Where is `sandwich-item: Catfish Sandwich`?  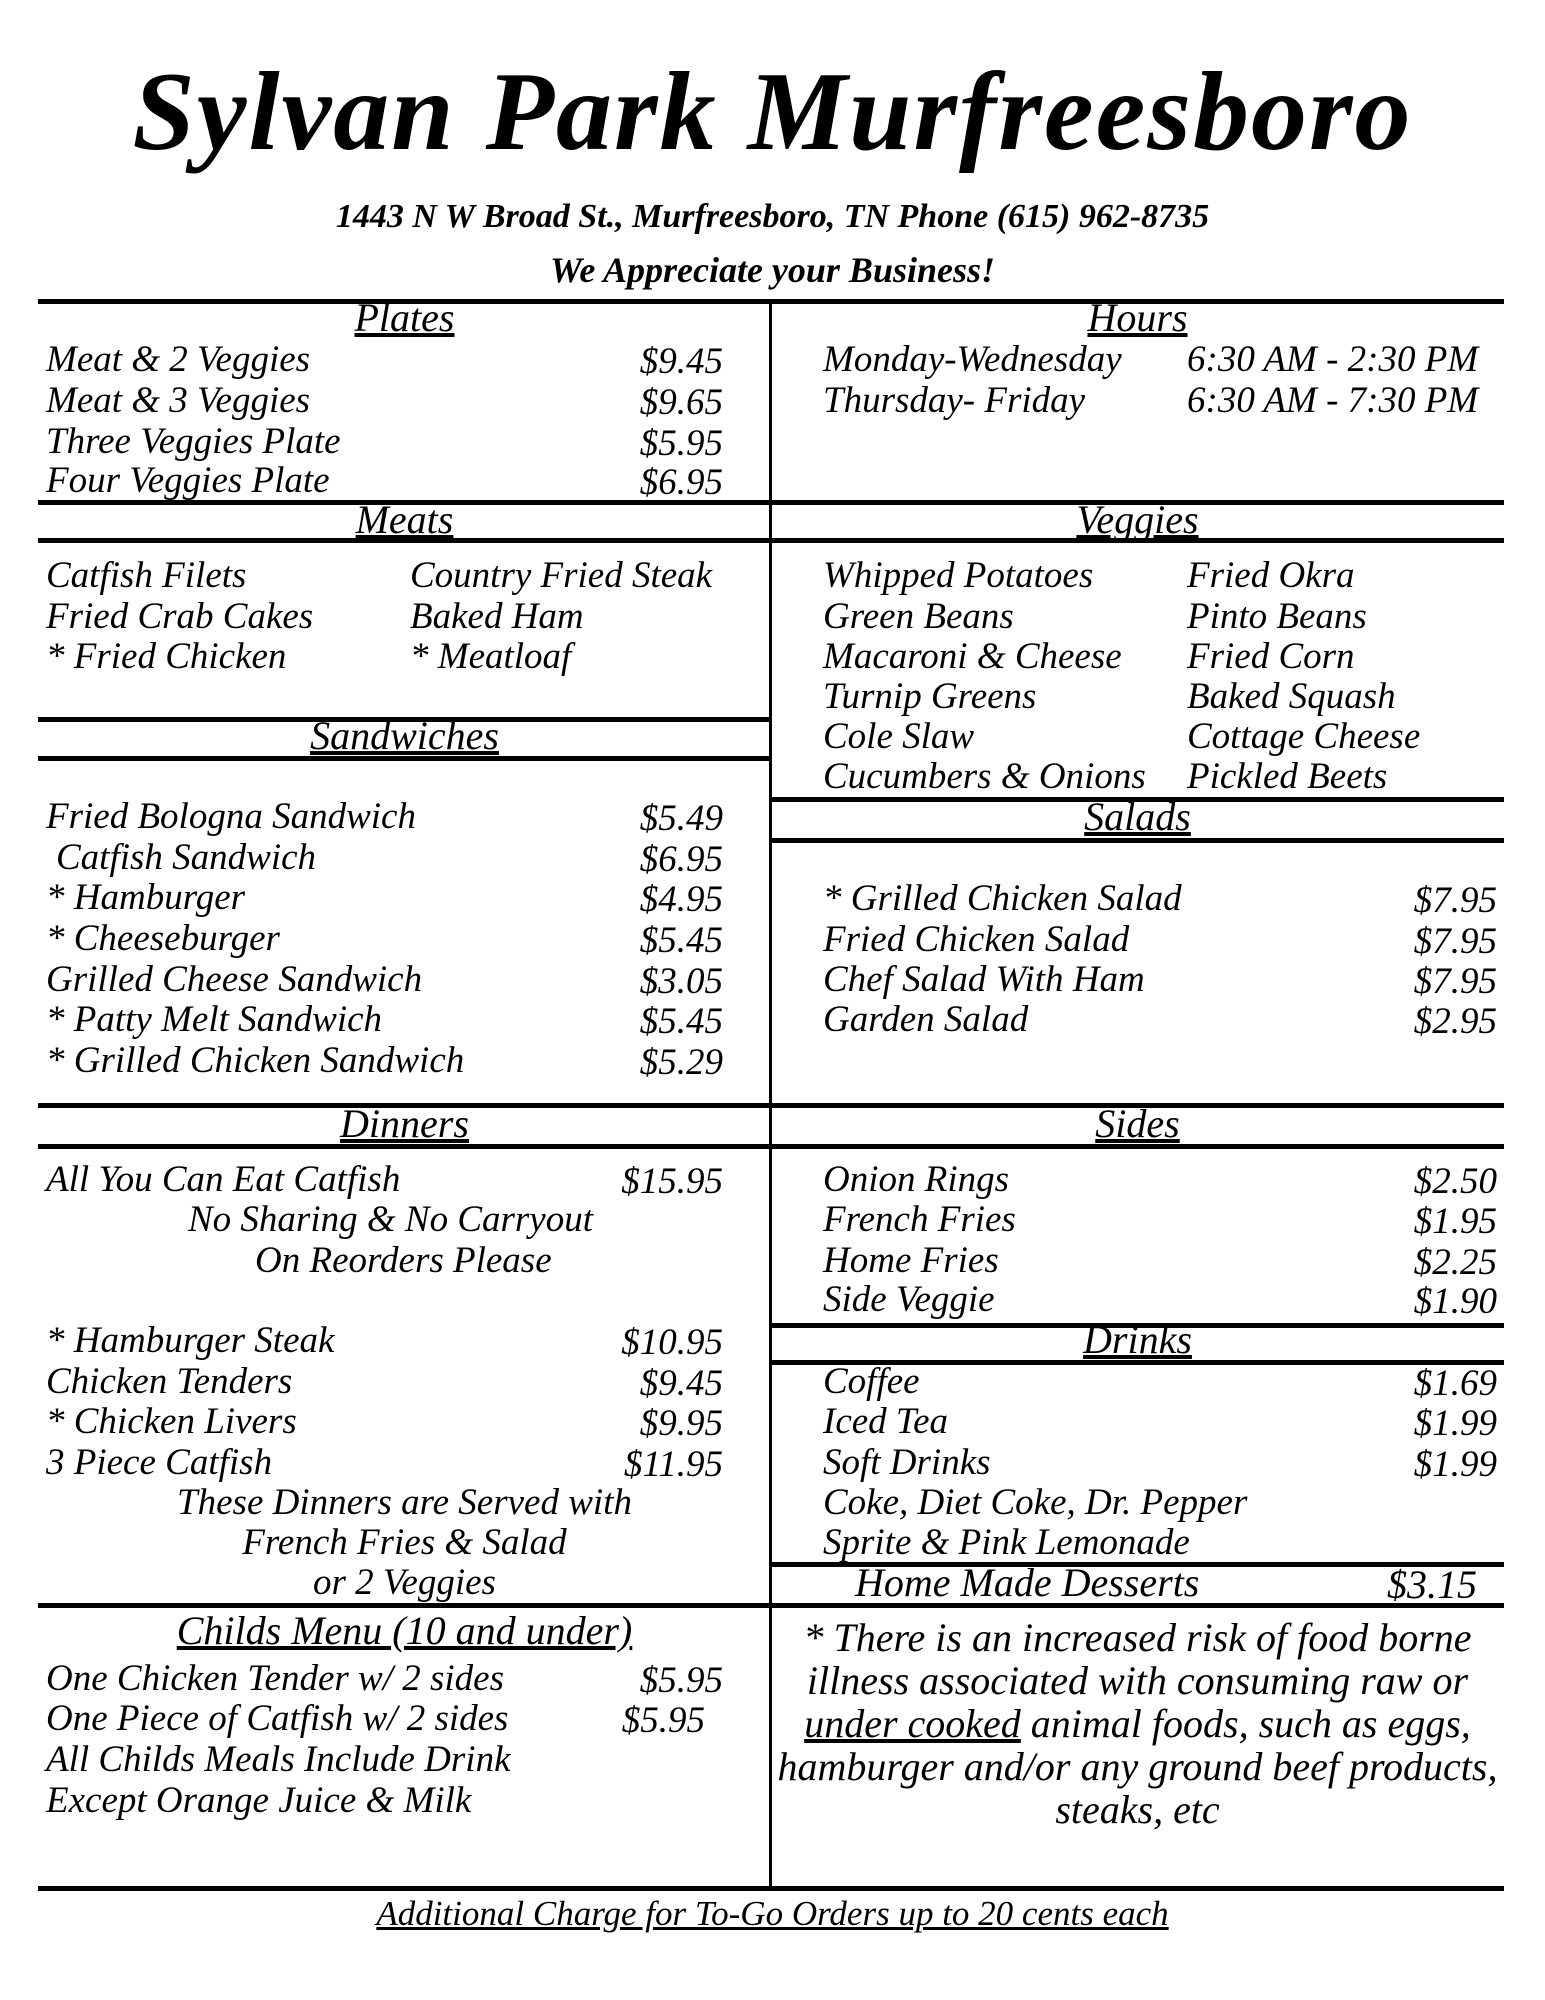
sandwich-item: Catfish Sandwich is located at coordinates (186, 857).